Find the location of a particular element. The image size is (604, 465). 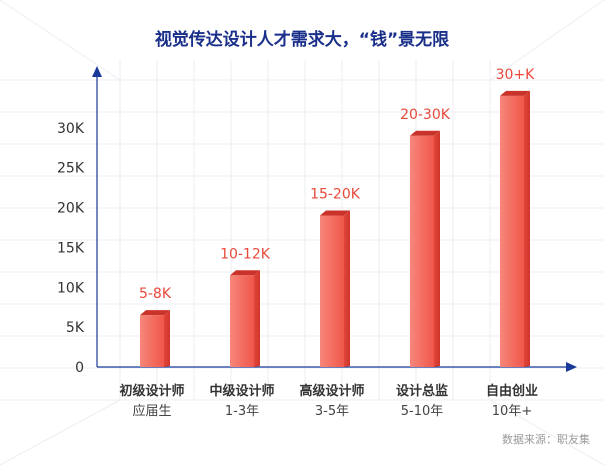

x-subcategory-label: 应届生 is located at coordinates (151, 411).